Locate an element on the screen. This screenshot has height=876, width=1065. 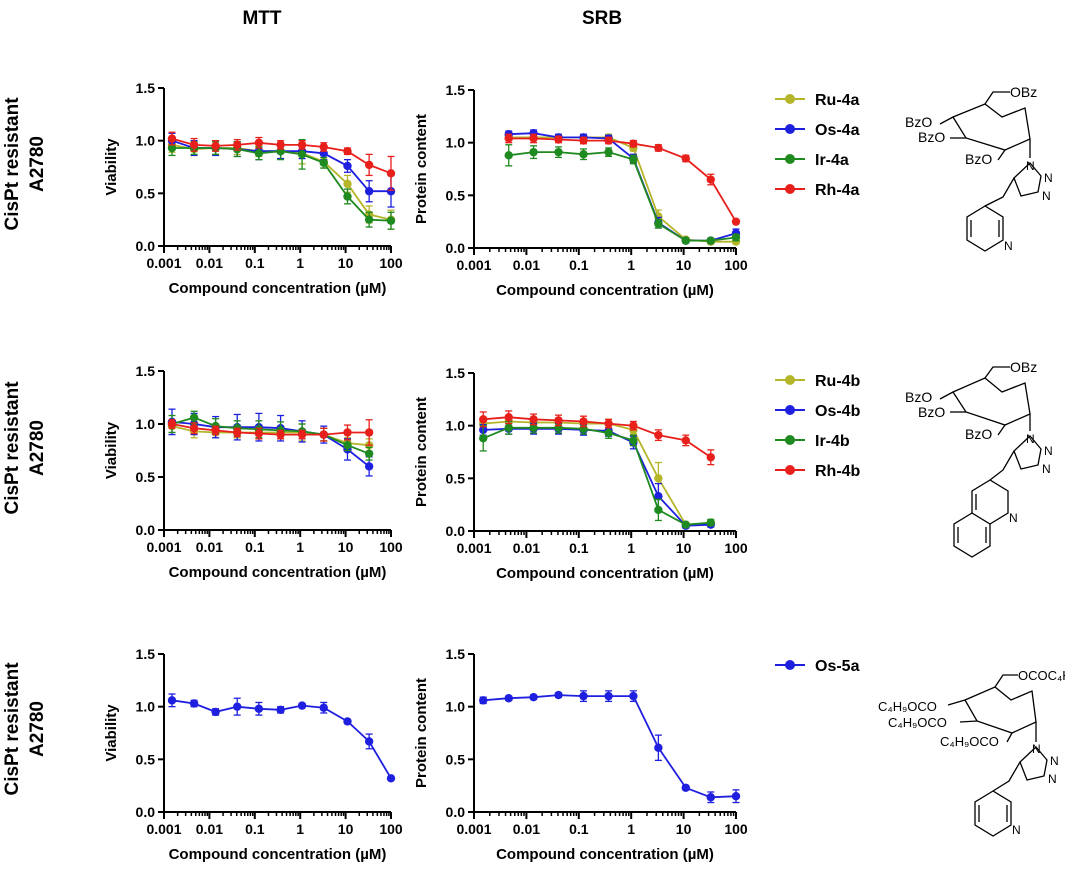
triazole-ring is located at coordinates (1027, 179).